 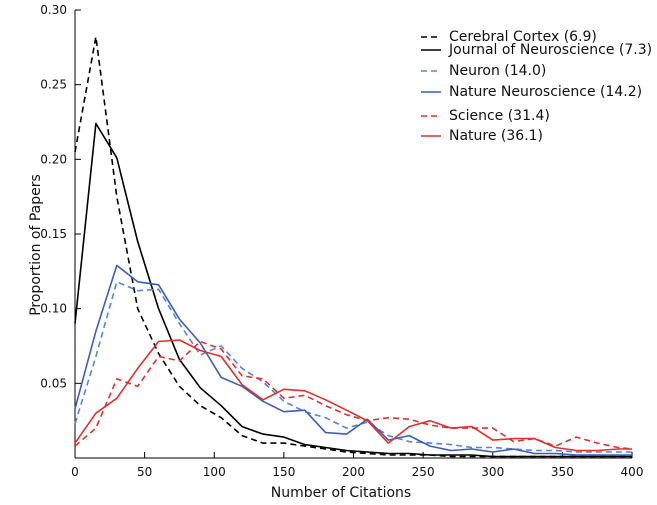 I want to click on x-ticks: 0 50 100 150 200 250 300 350 400, so click(x=357, y=465).